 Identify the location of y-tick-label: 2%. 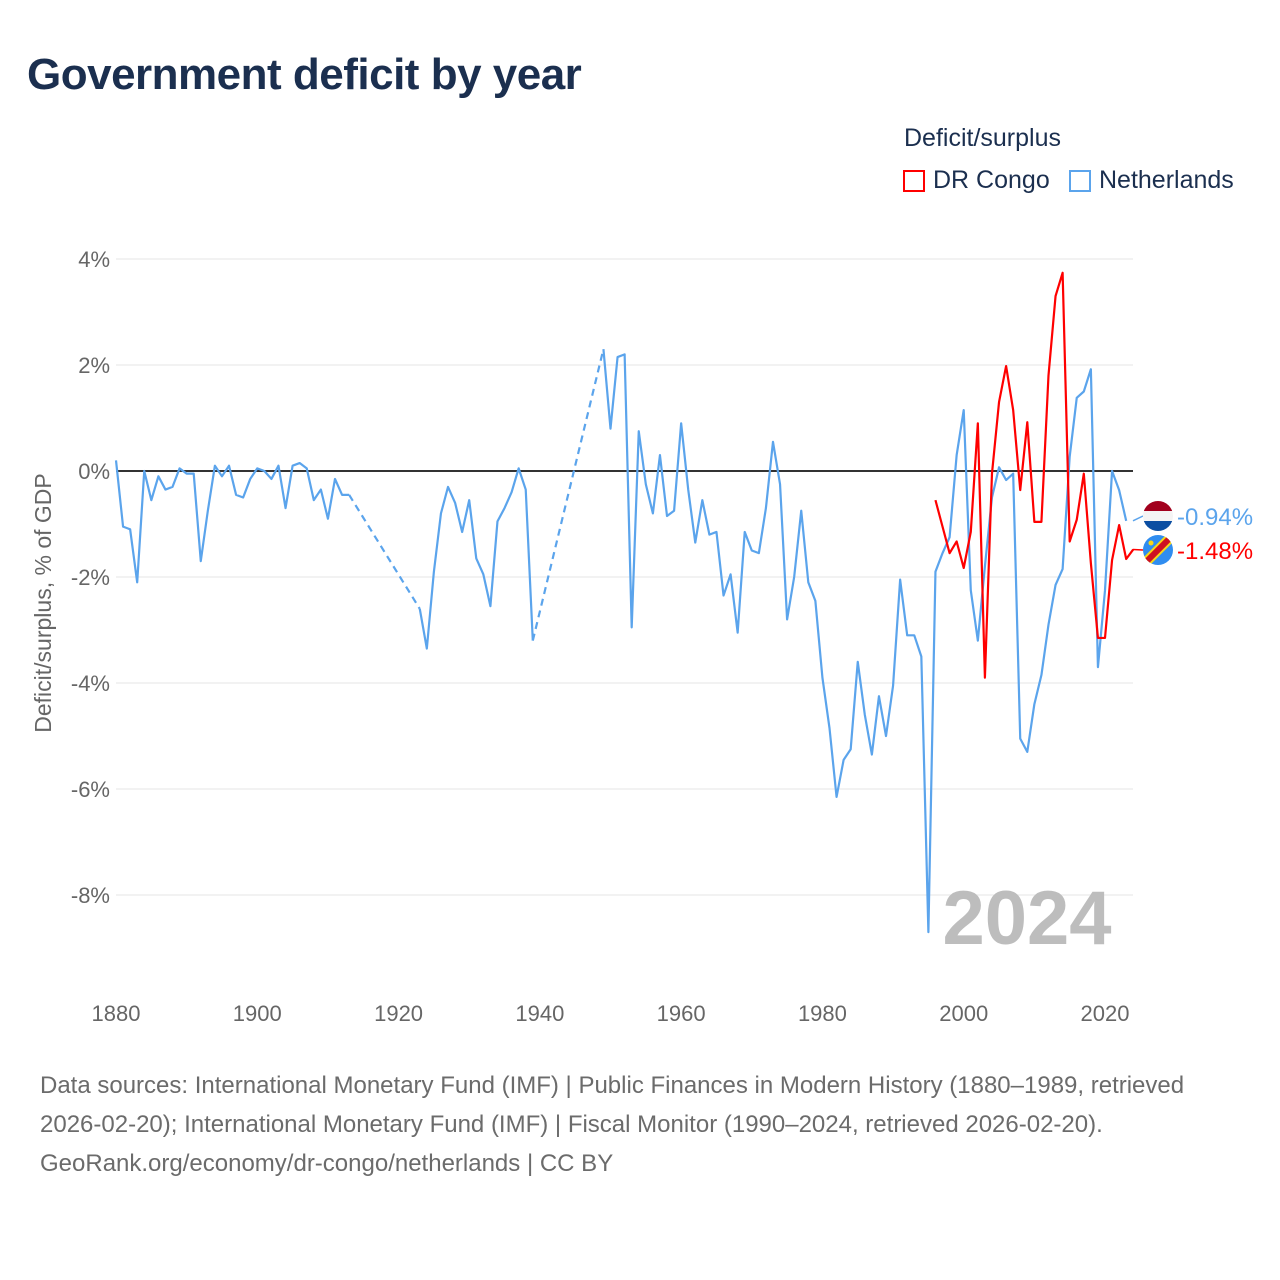
(94, 365).